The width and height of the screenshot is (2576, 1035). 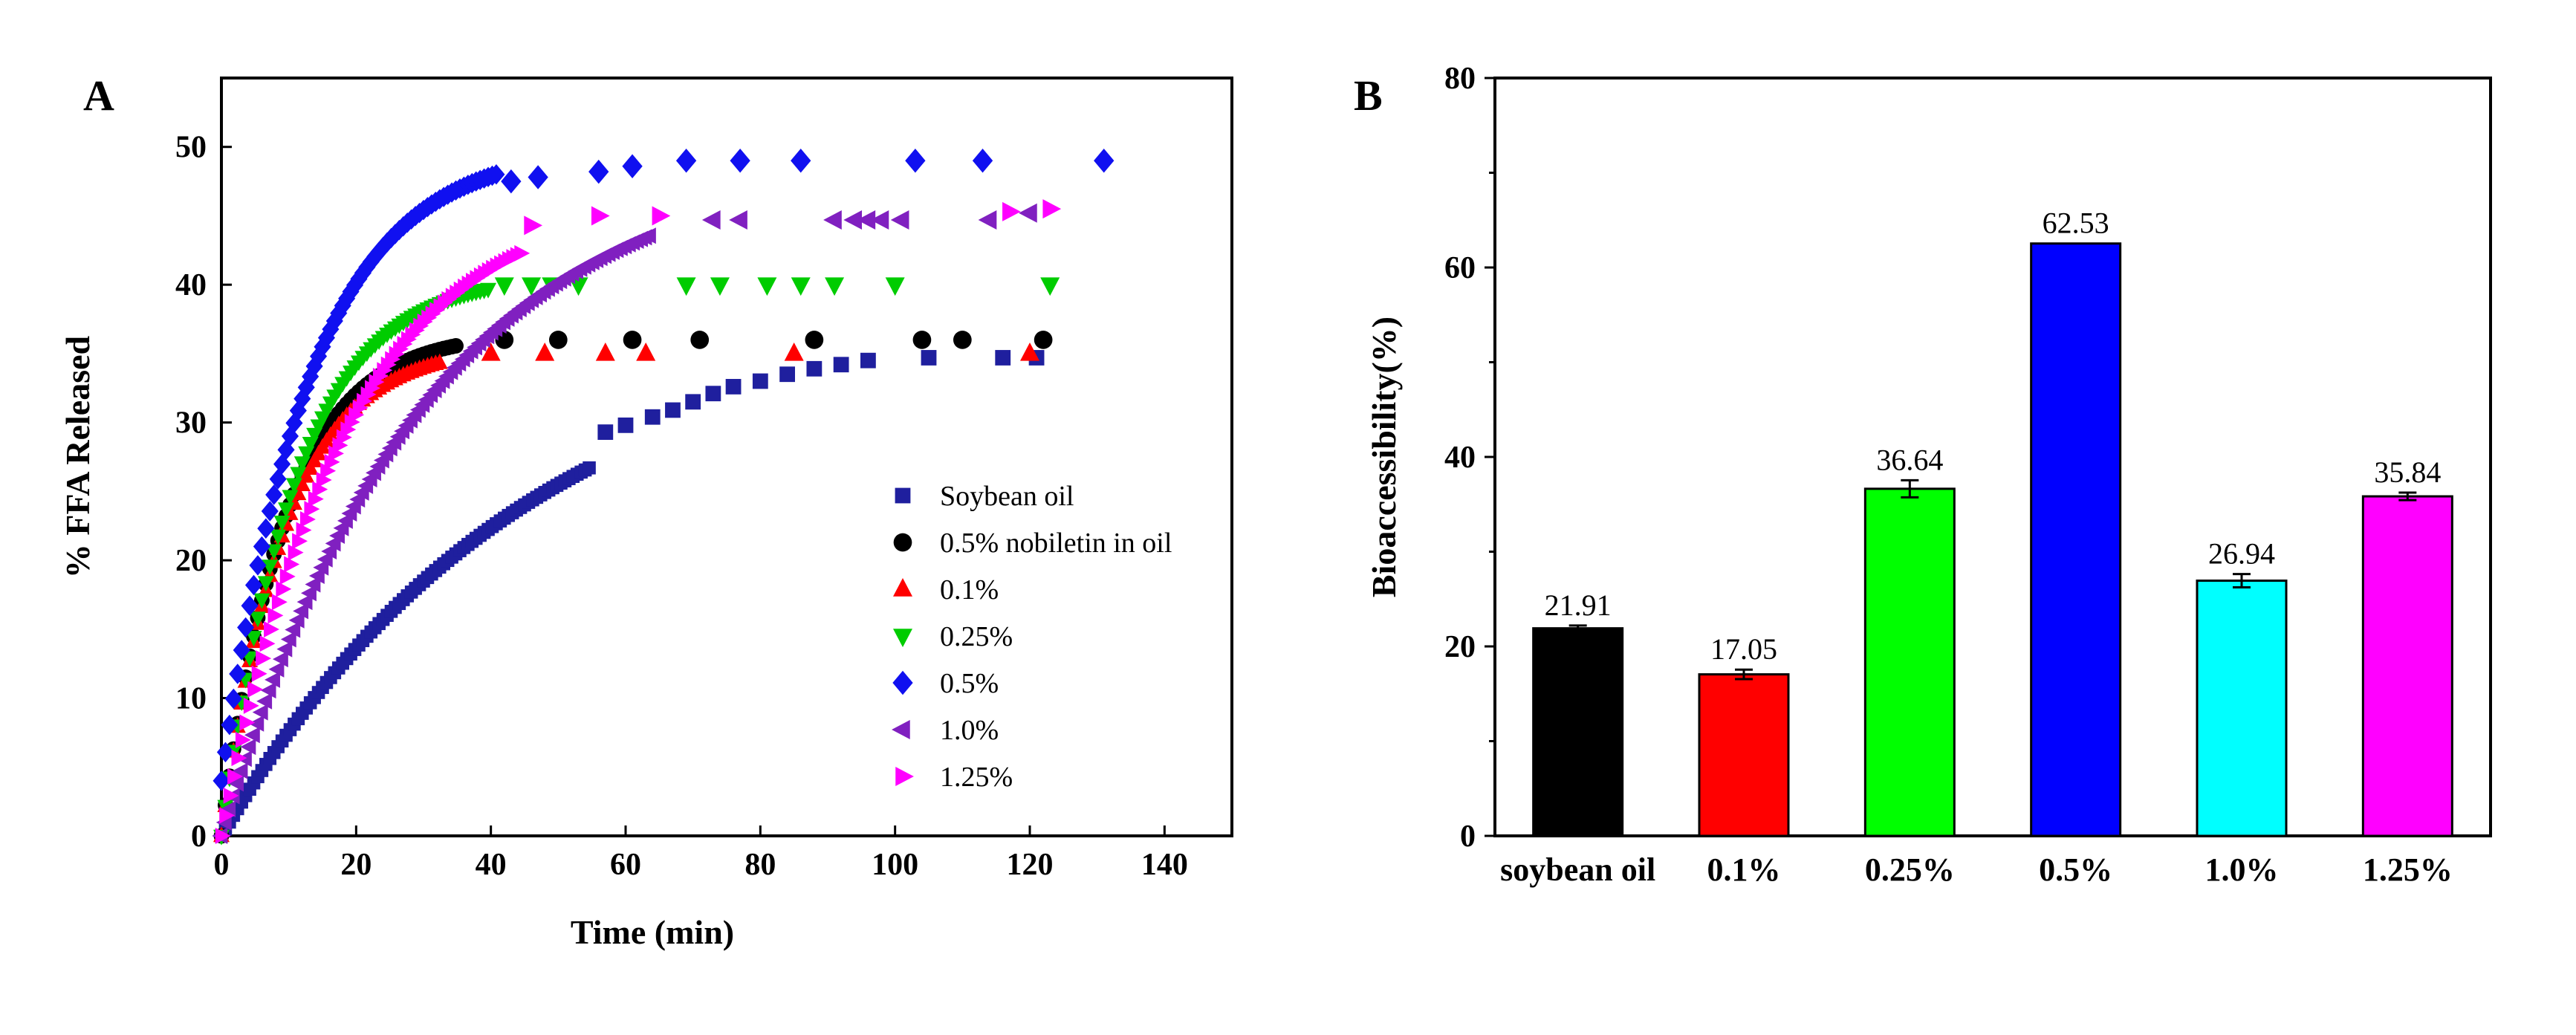 I want to click on y-tick-label: 0, so click(x=1468, y=837).